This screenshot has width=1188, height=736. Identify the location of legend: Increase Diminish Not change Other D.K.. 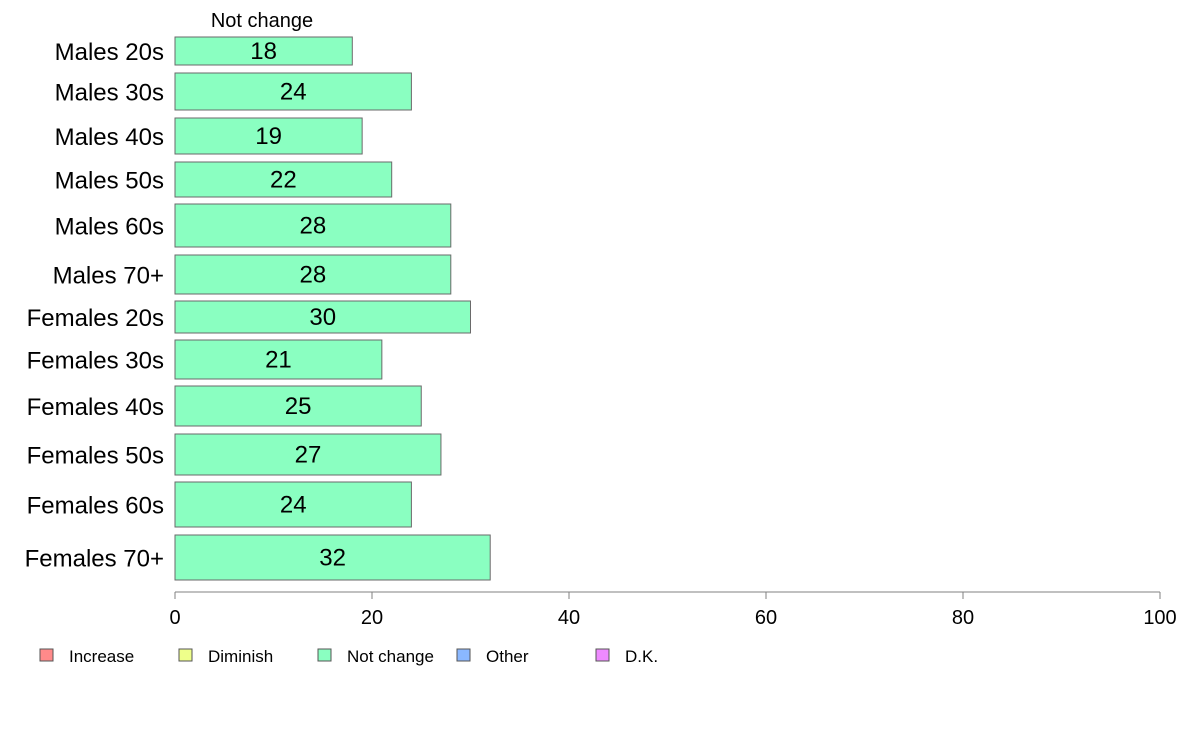
(348, 656).